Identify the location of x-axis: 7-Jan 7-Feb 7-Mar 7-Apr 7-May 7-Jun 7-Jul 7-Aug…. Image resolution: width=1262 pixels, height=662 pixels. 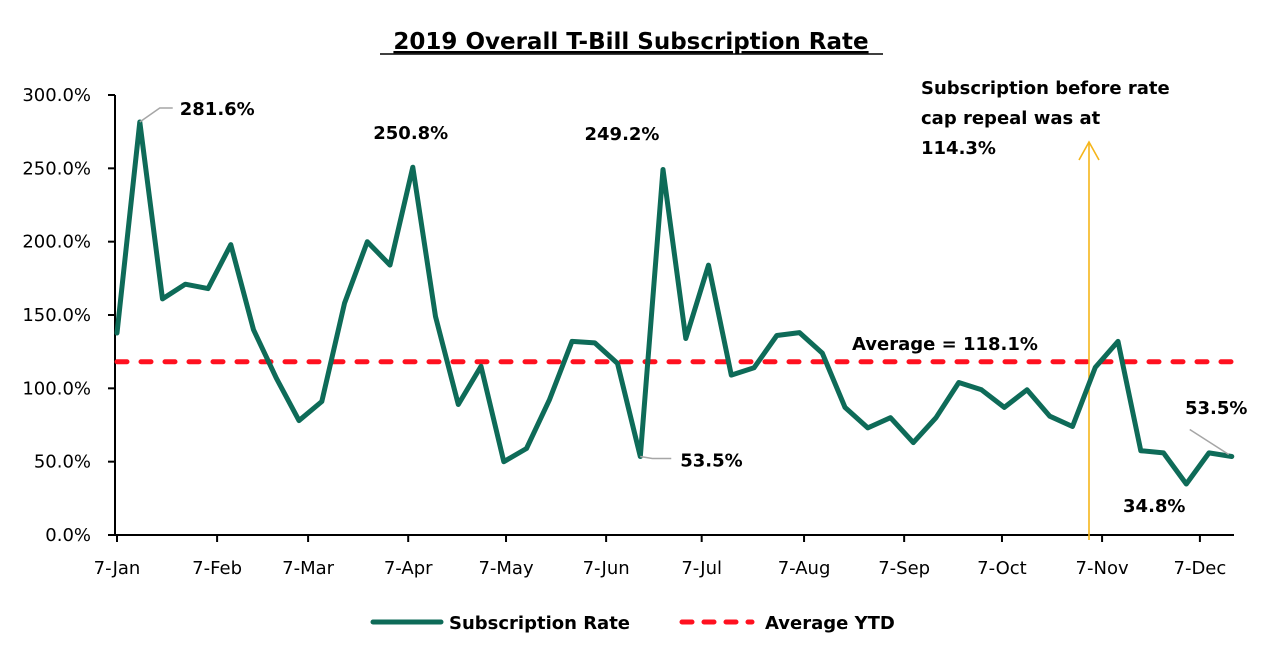
(664, 556).